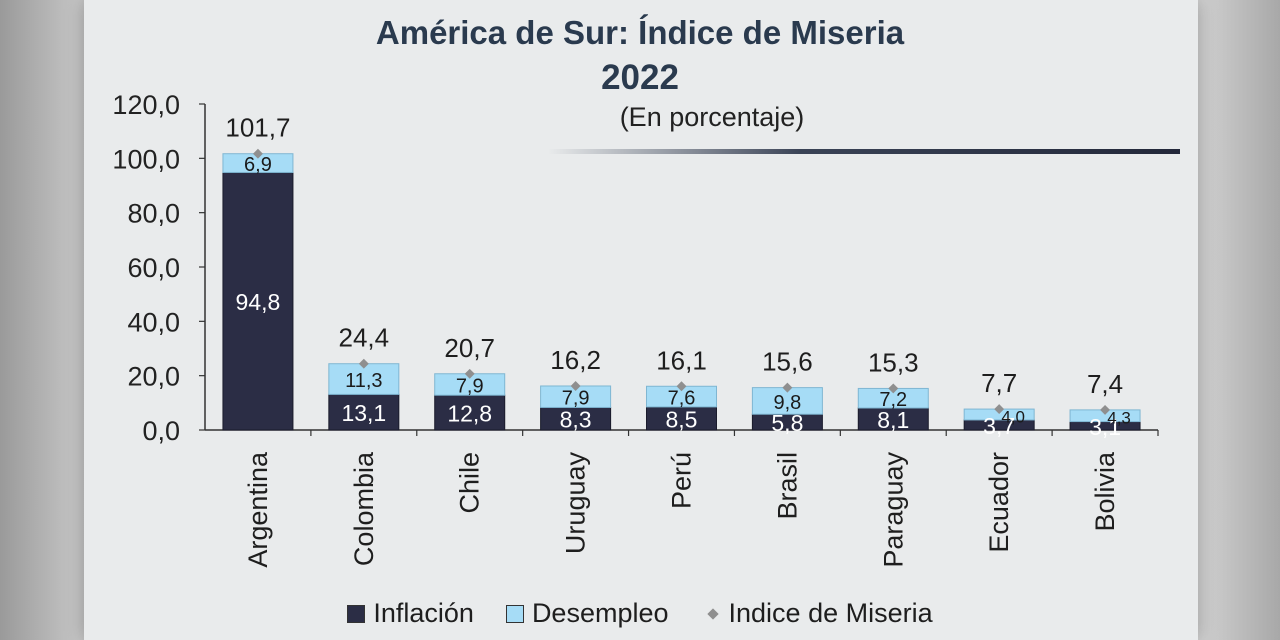 The width and height of the screenshot is (1280, 640). I want to click on data-label-inflacion: 8,5, so click(682, 419).